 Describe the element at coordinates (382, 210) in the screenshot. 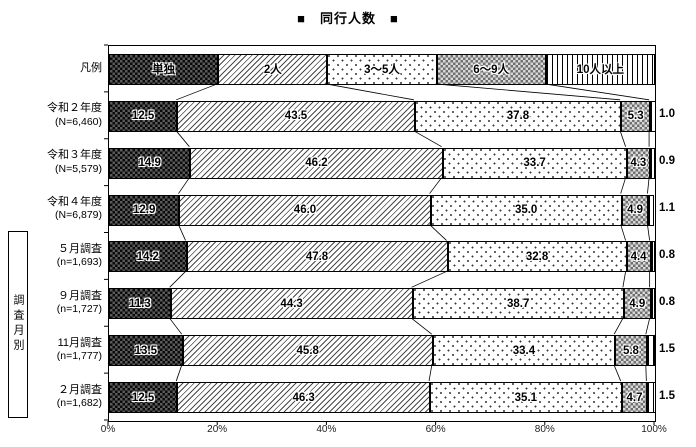

I see `bar-row: 12.9 46.0 35.0 4.9` at that location.